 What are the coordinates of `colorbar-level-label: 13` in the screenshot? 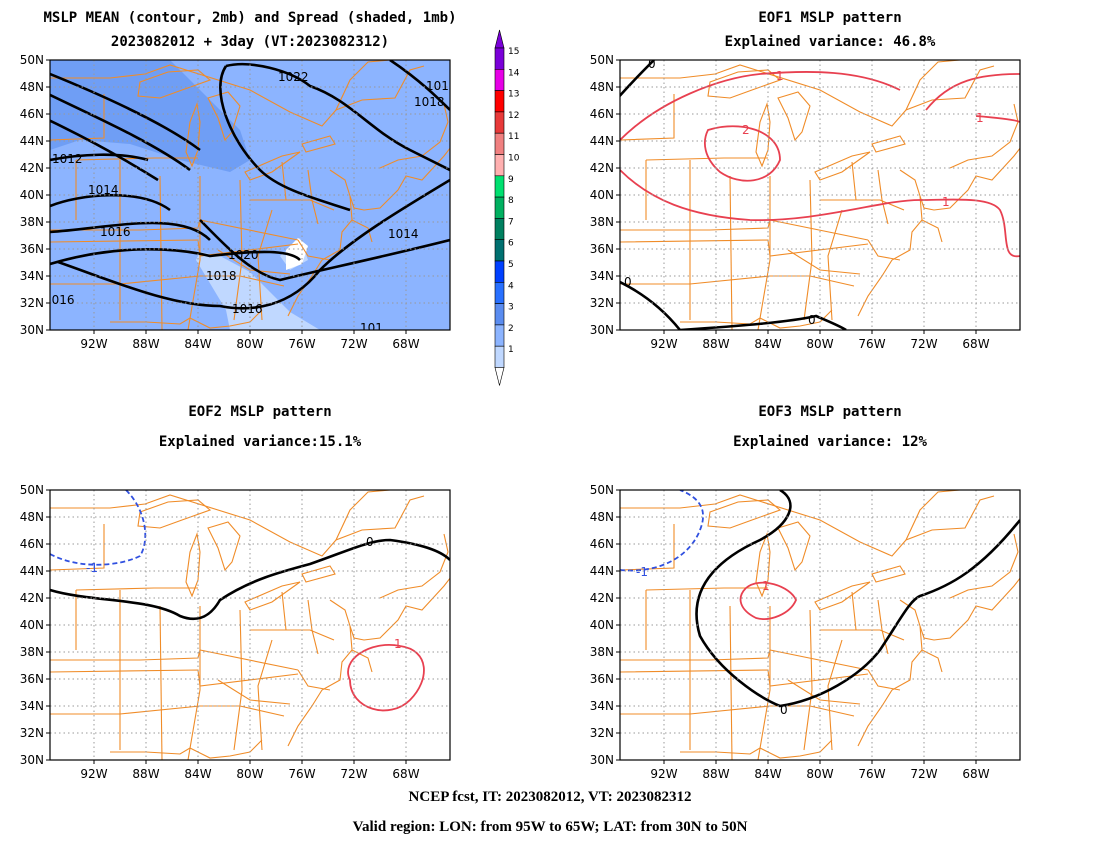 It's located at (513, 95).